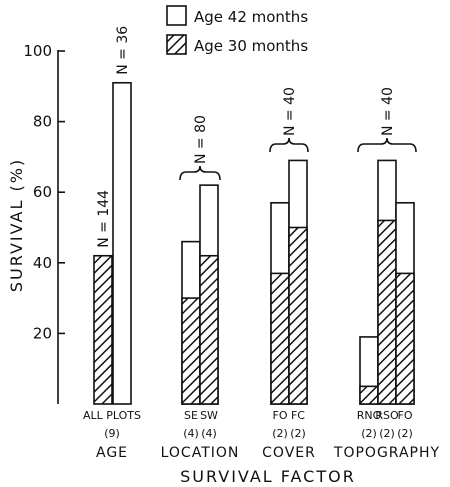 Image resolution: width=450 pixels, height=487 pixels. Describe the element at coordinates (191, 433) in the screenshot. I see `category-count-se: (4)` at that location.